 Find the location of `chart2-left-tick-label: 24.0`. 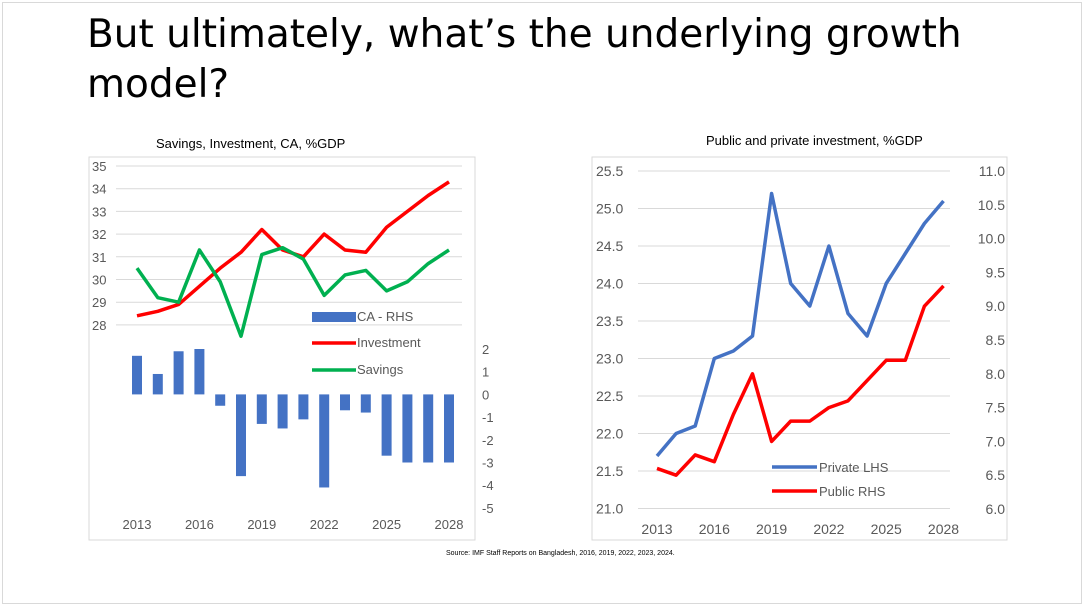

chart2-left-tick-label: 24.0 is located at coordinates (609, 284).